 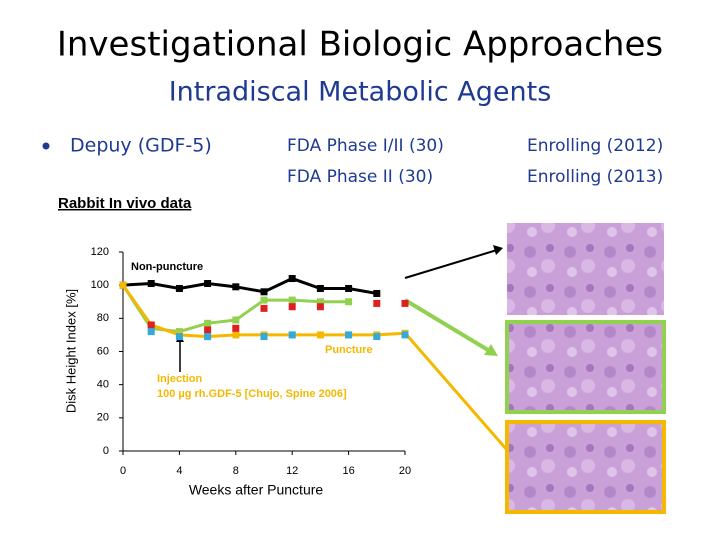 I want to click on connector, so click(x=456, y=391).